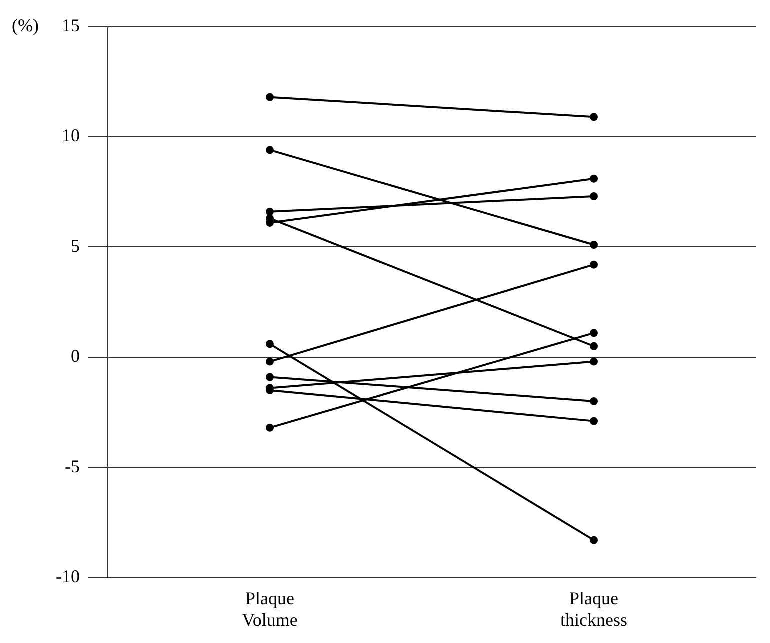 The width and height of the screenshot is (770, 643). What do you see at coordinates (71, 136) in the screenshot?
I see `y-tick-label: 10` at bounding box center [71, 136].